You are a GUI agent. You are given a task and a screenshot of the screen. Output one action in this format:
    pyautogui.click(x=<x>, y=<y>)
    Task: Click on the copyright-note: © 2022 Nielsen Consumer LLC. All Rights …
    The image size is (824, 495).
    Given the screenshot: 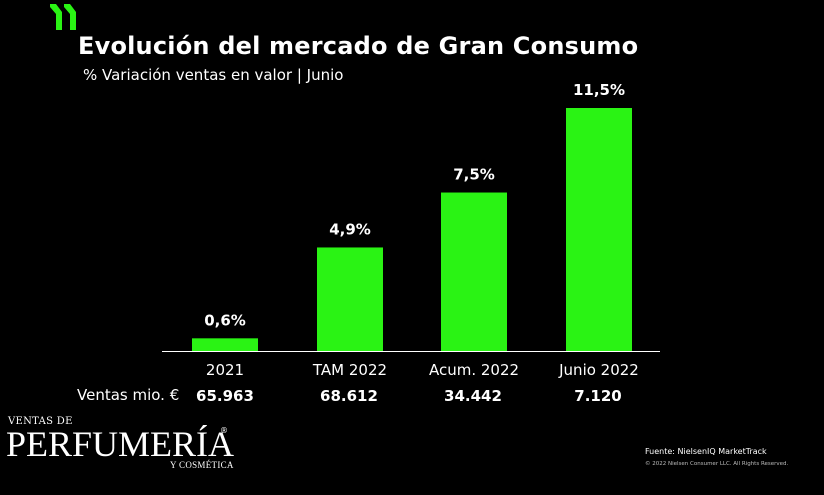 What is the action you would take?
    pyautogui.click(x=717, y=464)
    